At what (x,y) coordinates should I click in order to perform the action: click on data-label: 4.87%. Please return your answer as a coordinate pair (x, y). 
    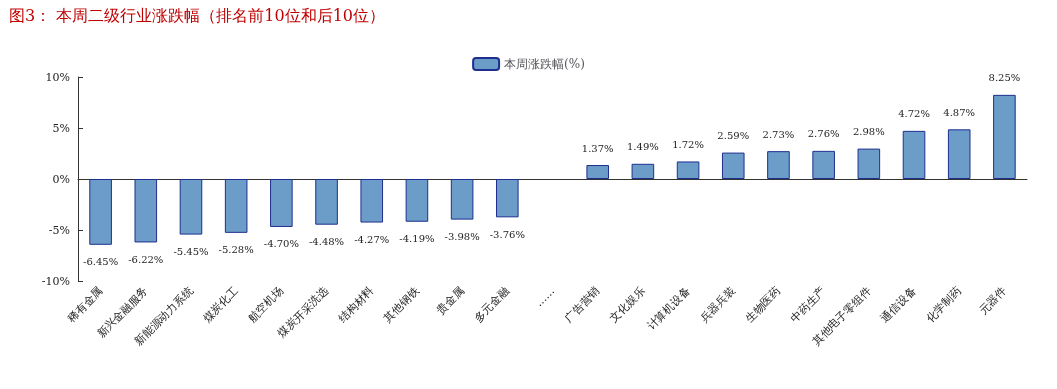
    Looking at the image, I should click on (959, 112).